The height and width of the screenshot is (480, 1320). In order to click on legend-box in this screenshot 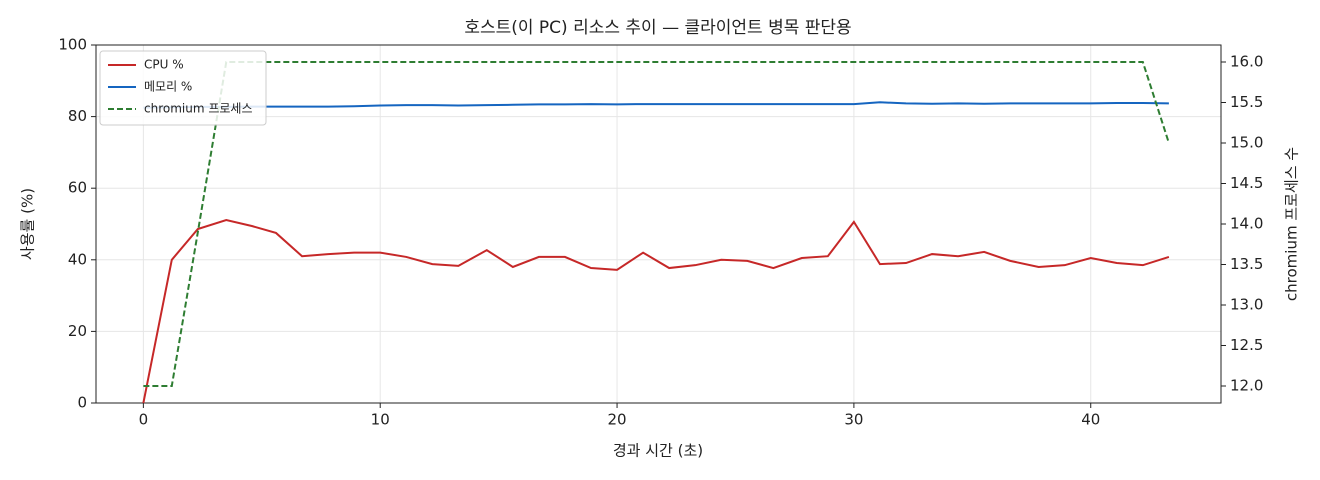, I will do `click(183, 88)`.